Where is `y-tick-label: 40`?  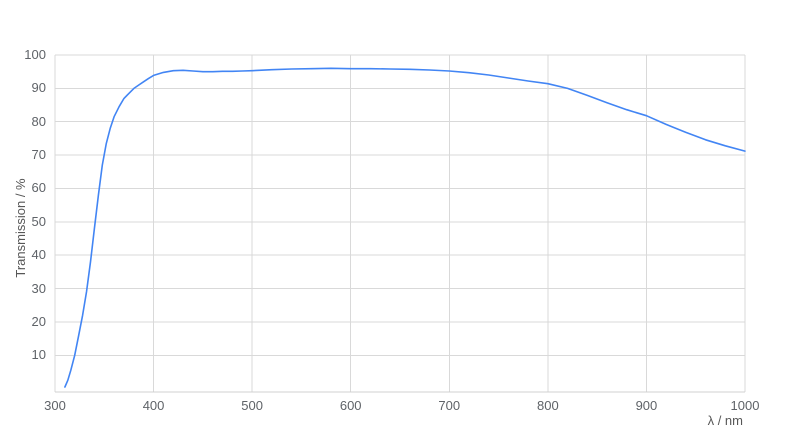
y-tick-label: 40 is located at coordinates (38, 255).